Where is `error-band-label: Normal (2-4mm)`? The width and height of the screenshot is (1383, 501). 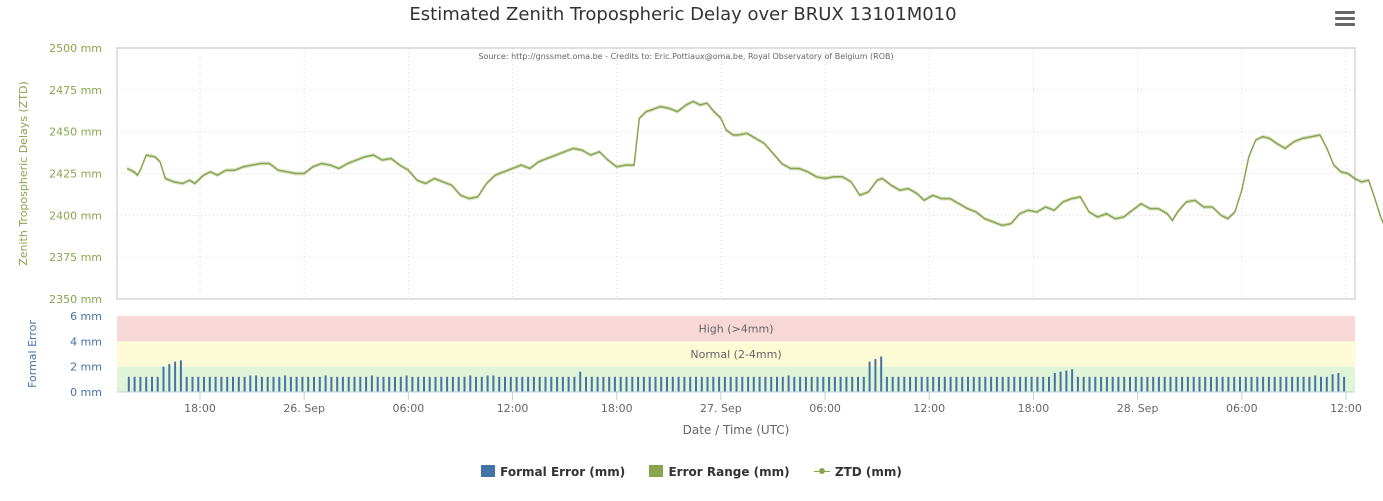 error-band-label: Normal (2-4mm) is located at coordinates (735, 354).